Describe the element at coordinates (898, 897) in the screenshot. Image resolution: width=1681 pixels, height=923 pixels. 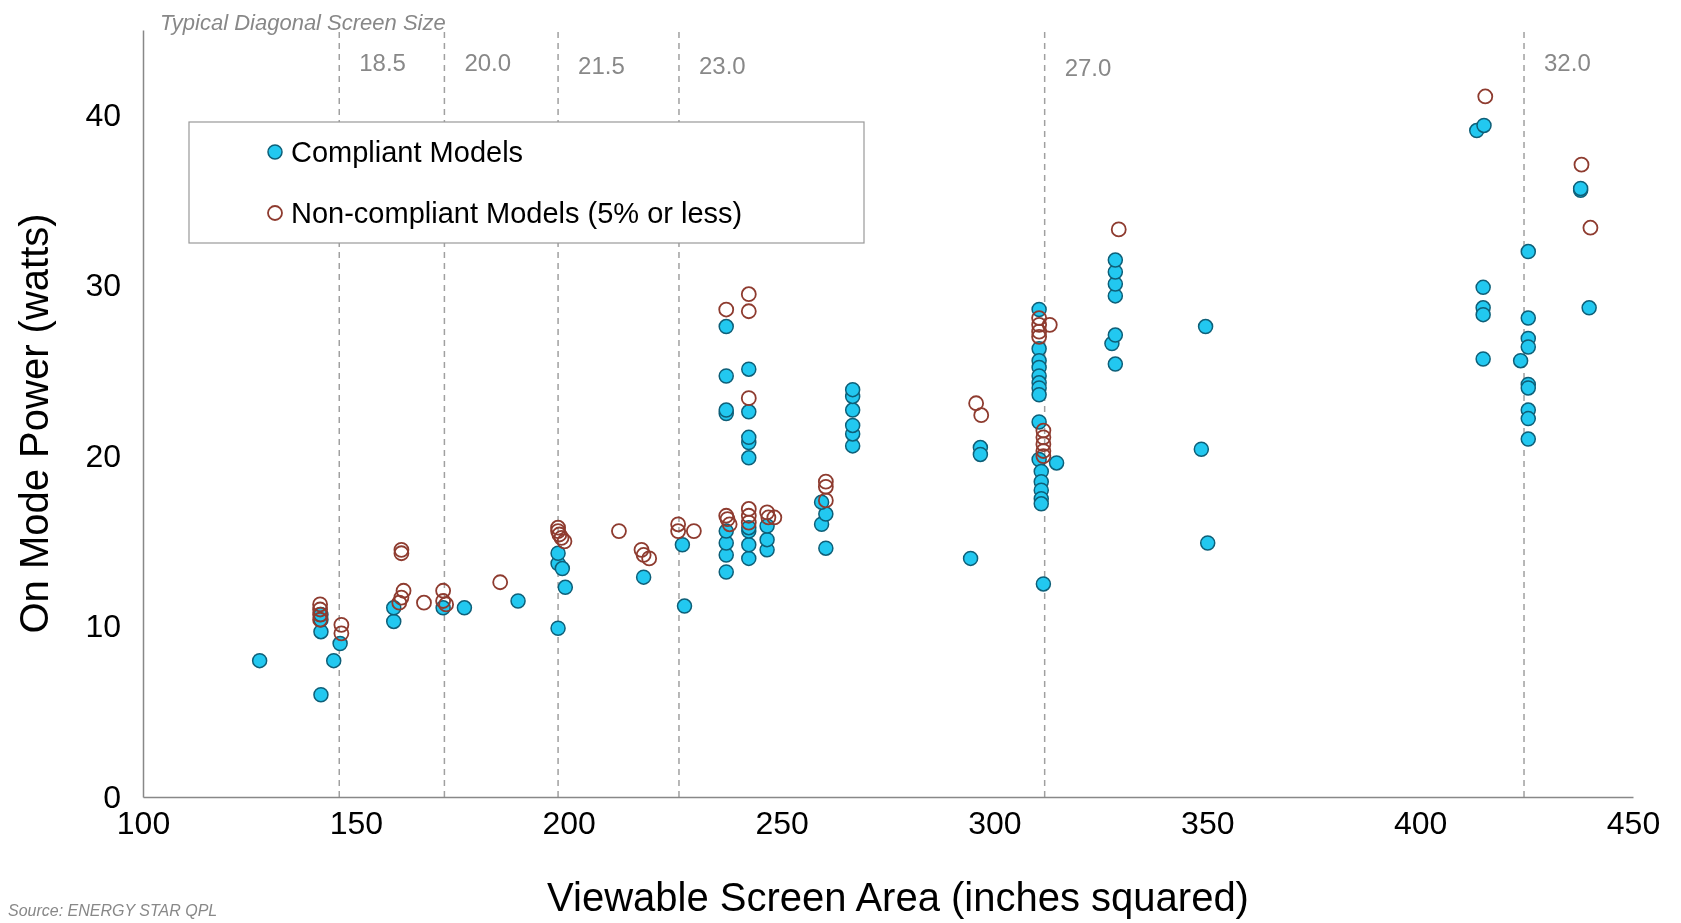
I see `x-axis-title: Viewable Screen Area (inches squared)` at that location.